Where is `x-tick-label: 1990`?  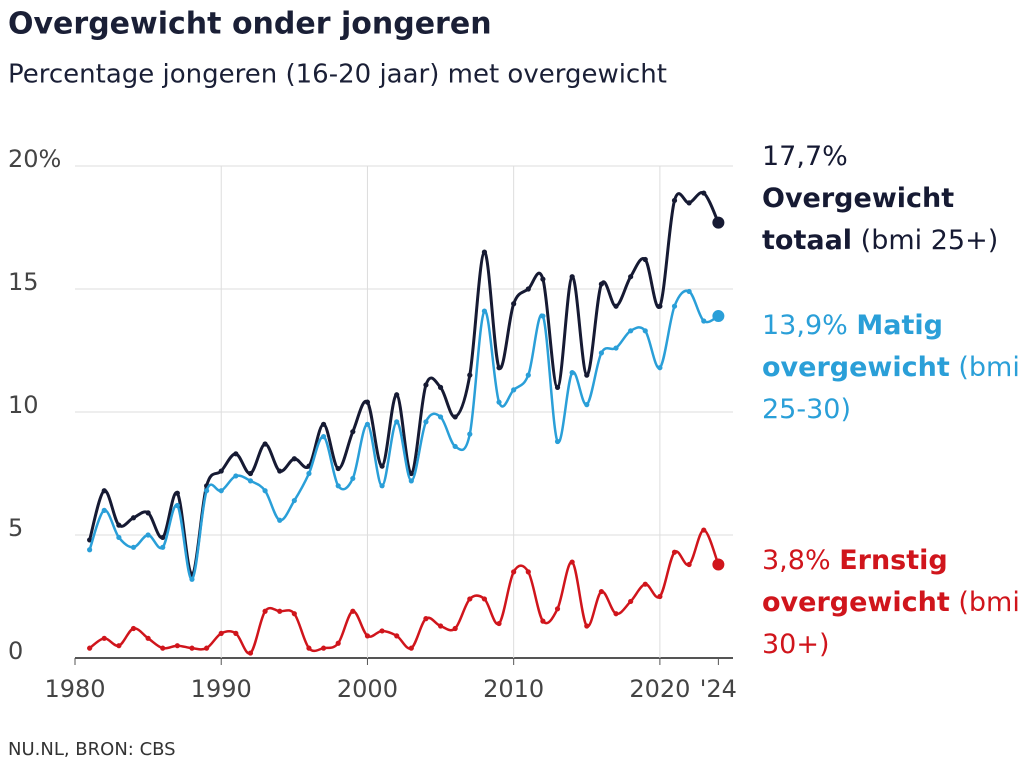 x-tick-label: 1990 is located at coordinates (221, 689).